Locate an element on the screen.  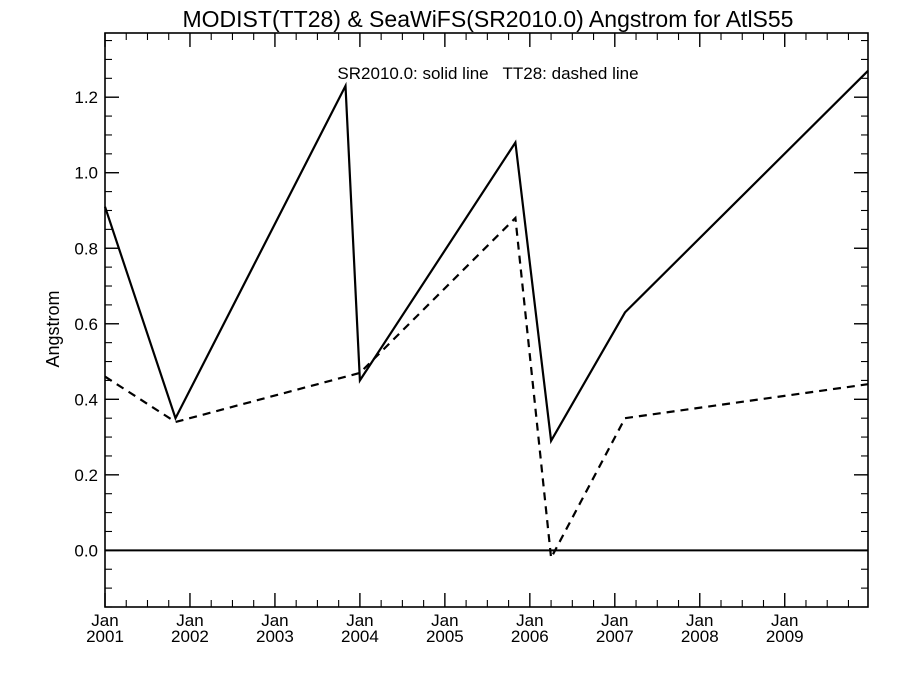
y-tick-label: 0.6 is located at coordinates (86, 324).